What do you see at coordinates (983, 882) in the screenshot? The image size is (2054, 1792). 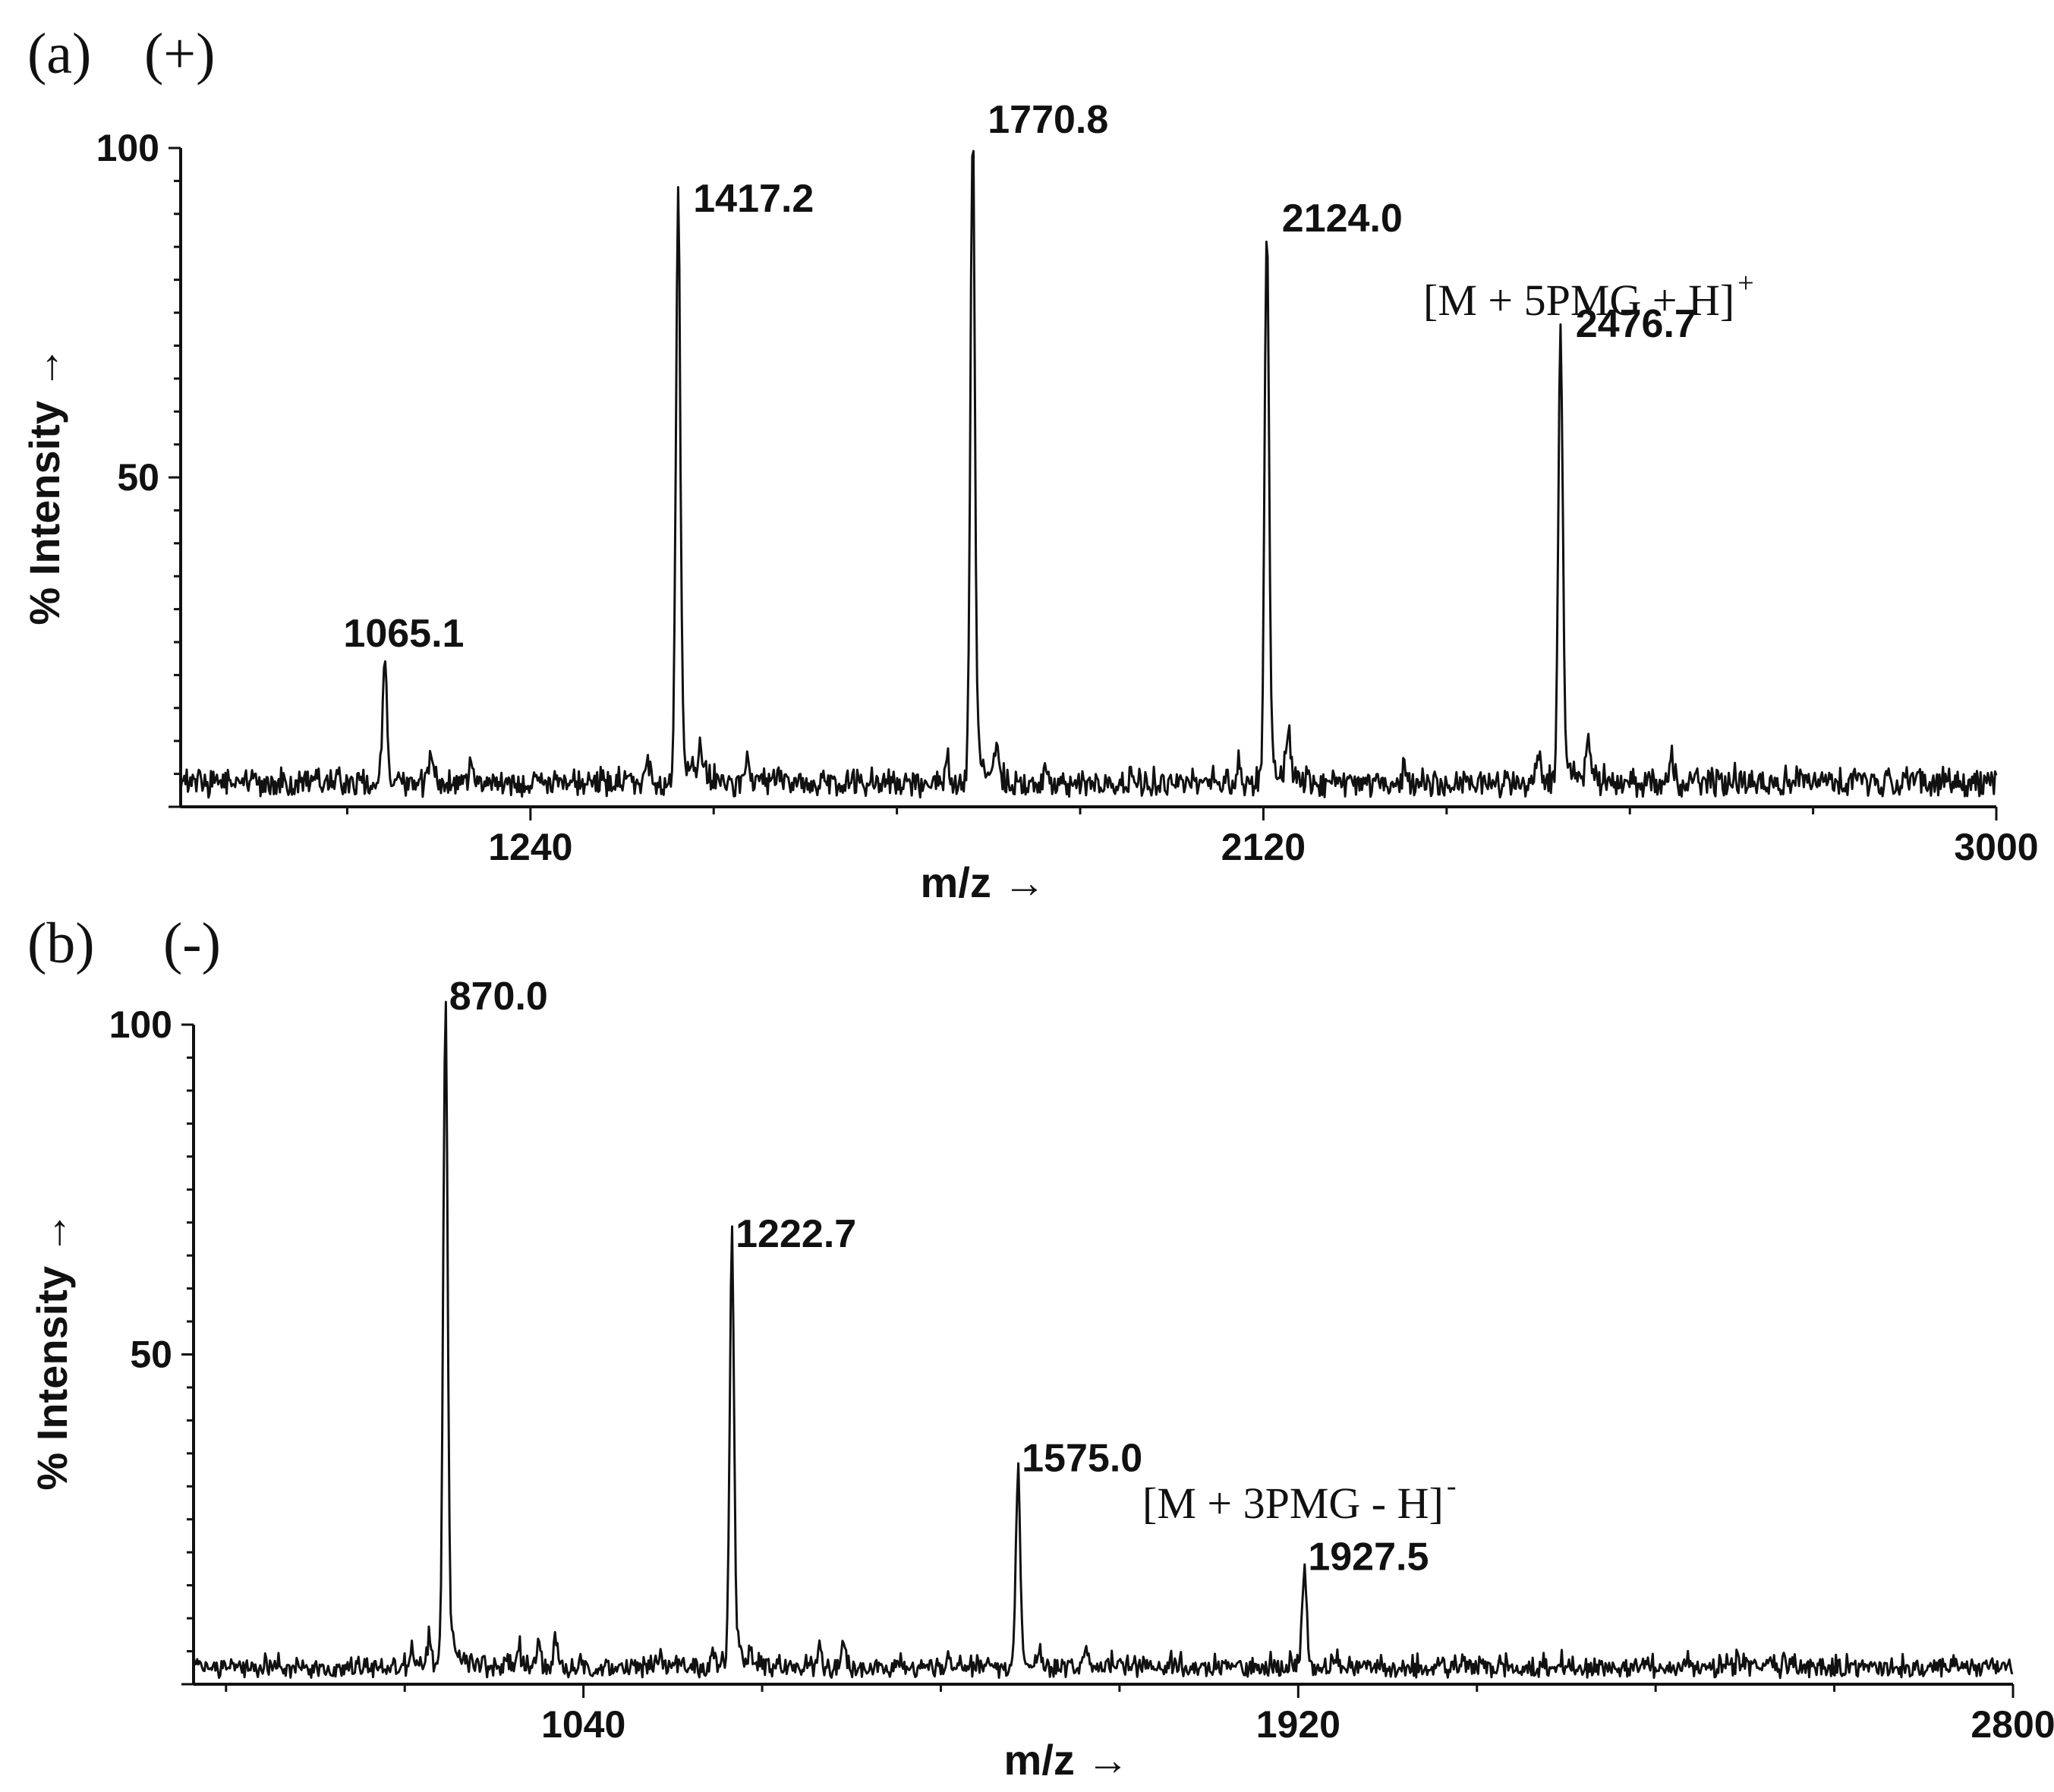 I see `panel-a-x-axis-title: m/z →` at bounding box center [983, 882].